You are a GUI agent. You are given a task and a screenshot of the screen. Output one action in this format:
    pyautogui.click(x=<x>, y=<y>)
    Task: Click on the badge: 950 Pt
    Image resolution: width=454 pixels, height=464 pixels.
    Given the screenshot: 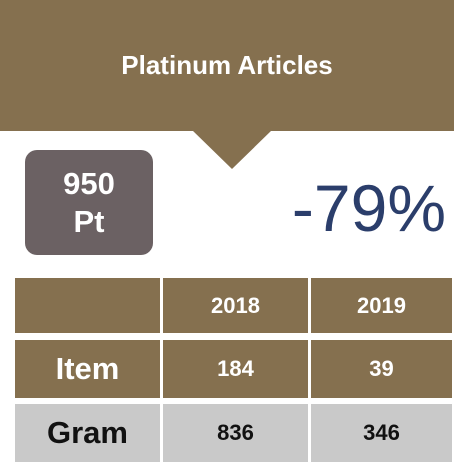 What is the action you would take?
    pyautogui.click(x=89, y=202)
    